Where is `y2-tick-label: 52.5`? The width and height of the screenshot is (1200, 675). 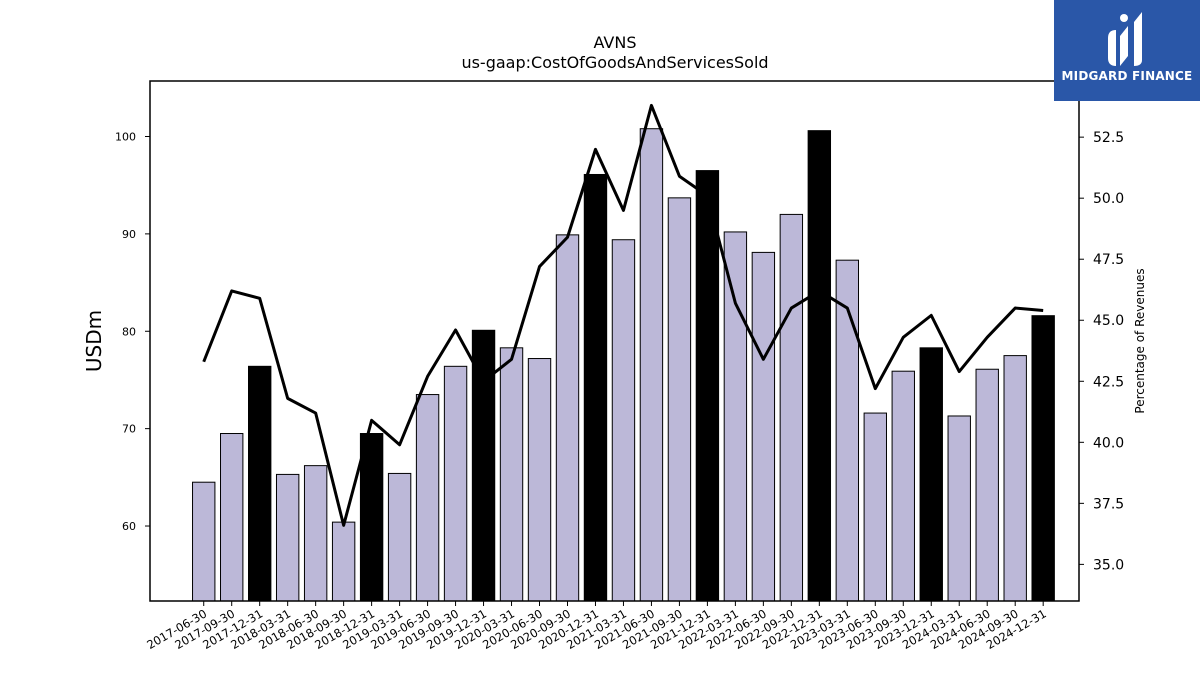
y2-tick-label: 52.5 is located at coordinates (1108, 138).